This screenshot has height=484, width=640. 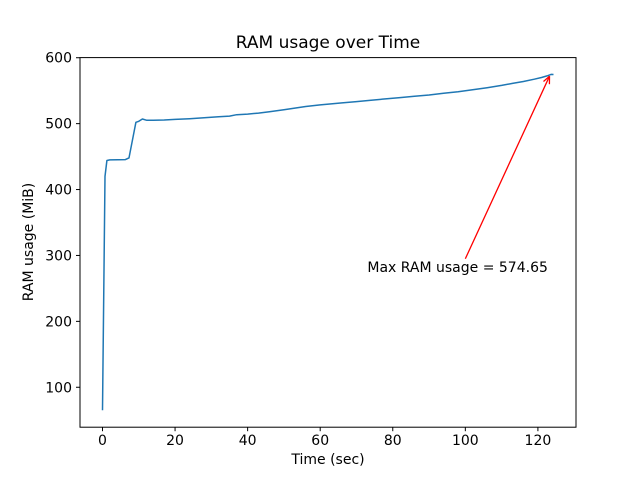 I want to click on y-tick-label: 300, so click(x=58, y=256).